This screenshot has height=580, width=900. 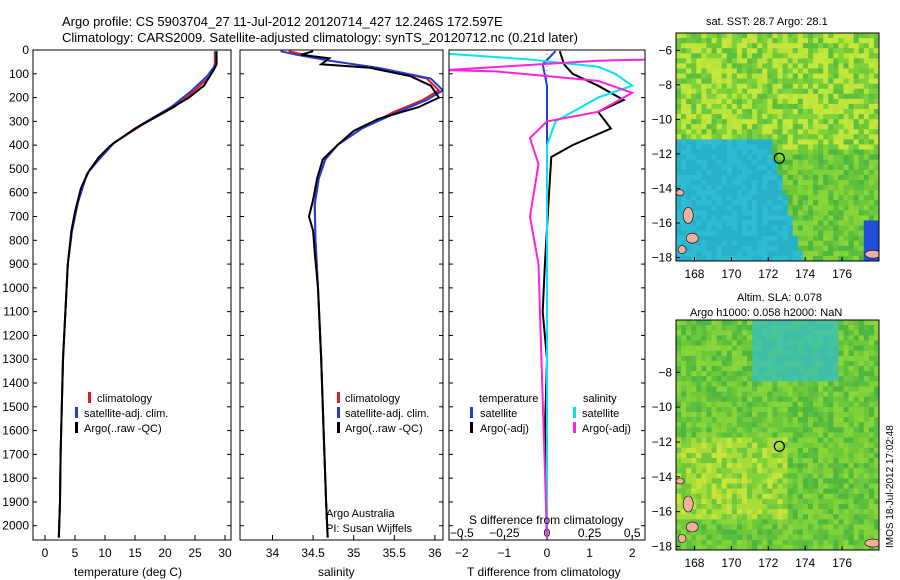 I want to click on sst_map-ytick-label: −6, so click(x=665, y=50).